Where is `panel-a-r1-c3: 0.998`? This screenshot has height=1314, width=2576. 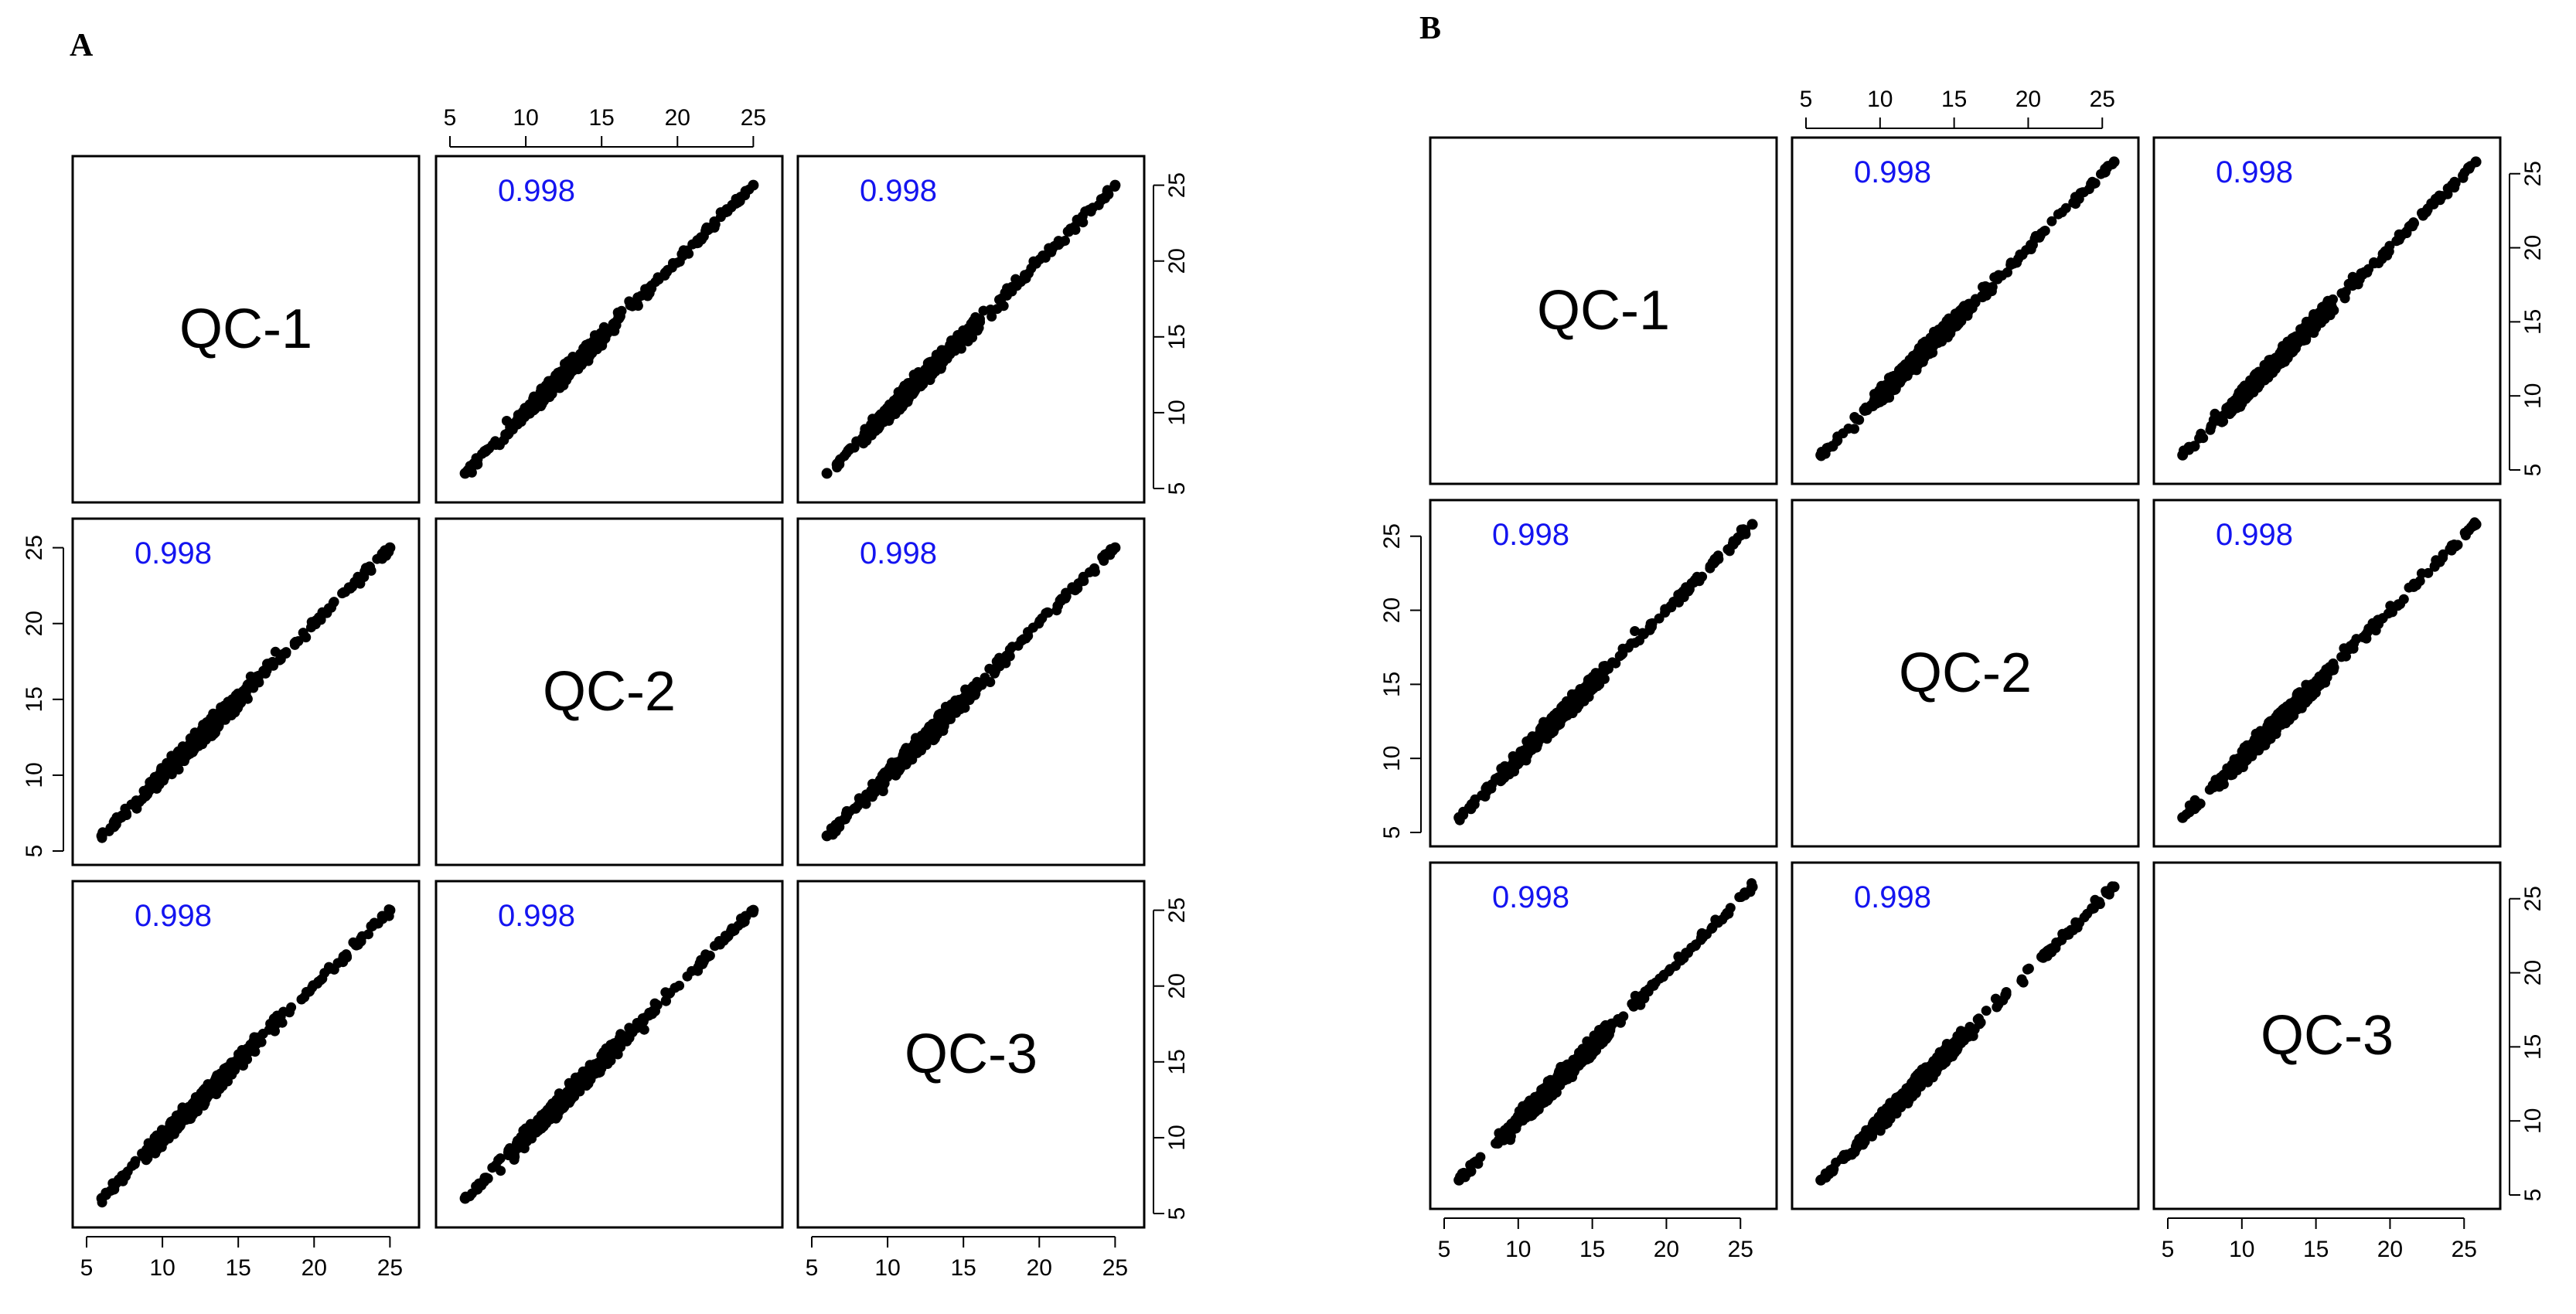
panel-a-r1-c3: 0.998 is located at coordinates (971, 329).